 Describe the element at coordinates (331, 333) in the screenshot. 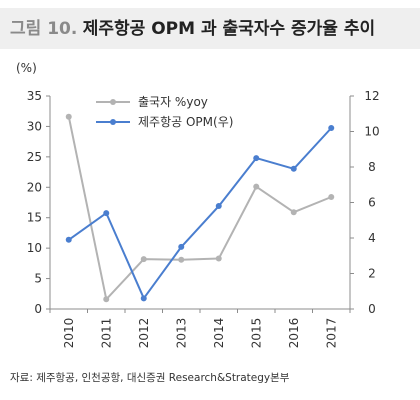

I see `x-tick-label: 2017` at that location.